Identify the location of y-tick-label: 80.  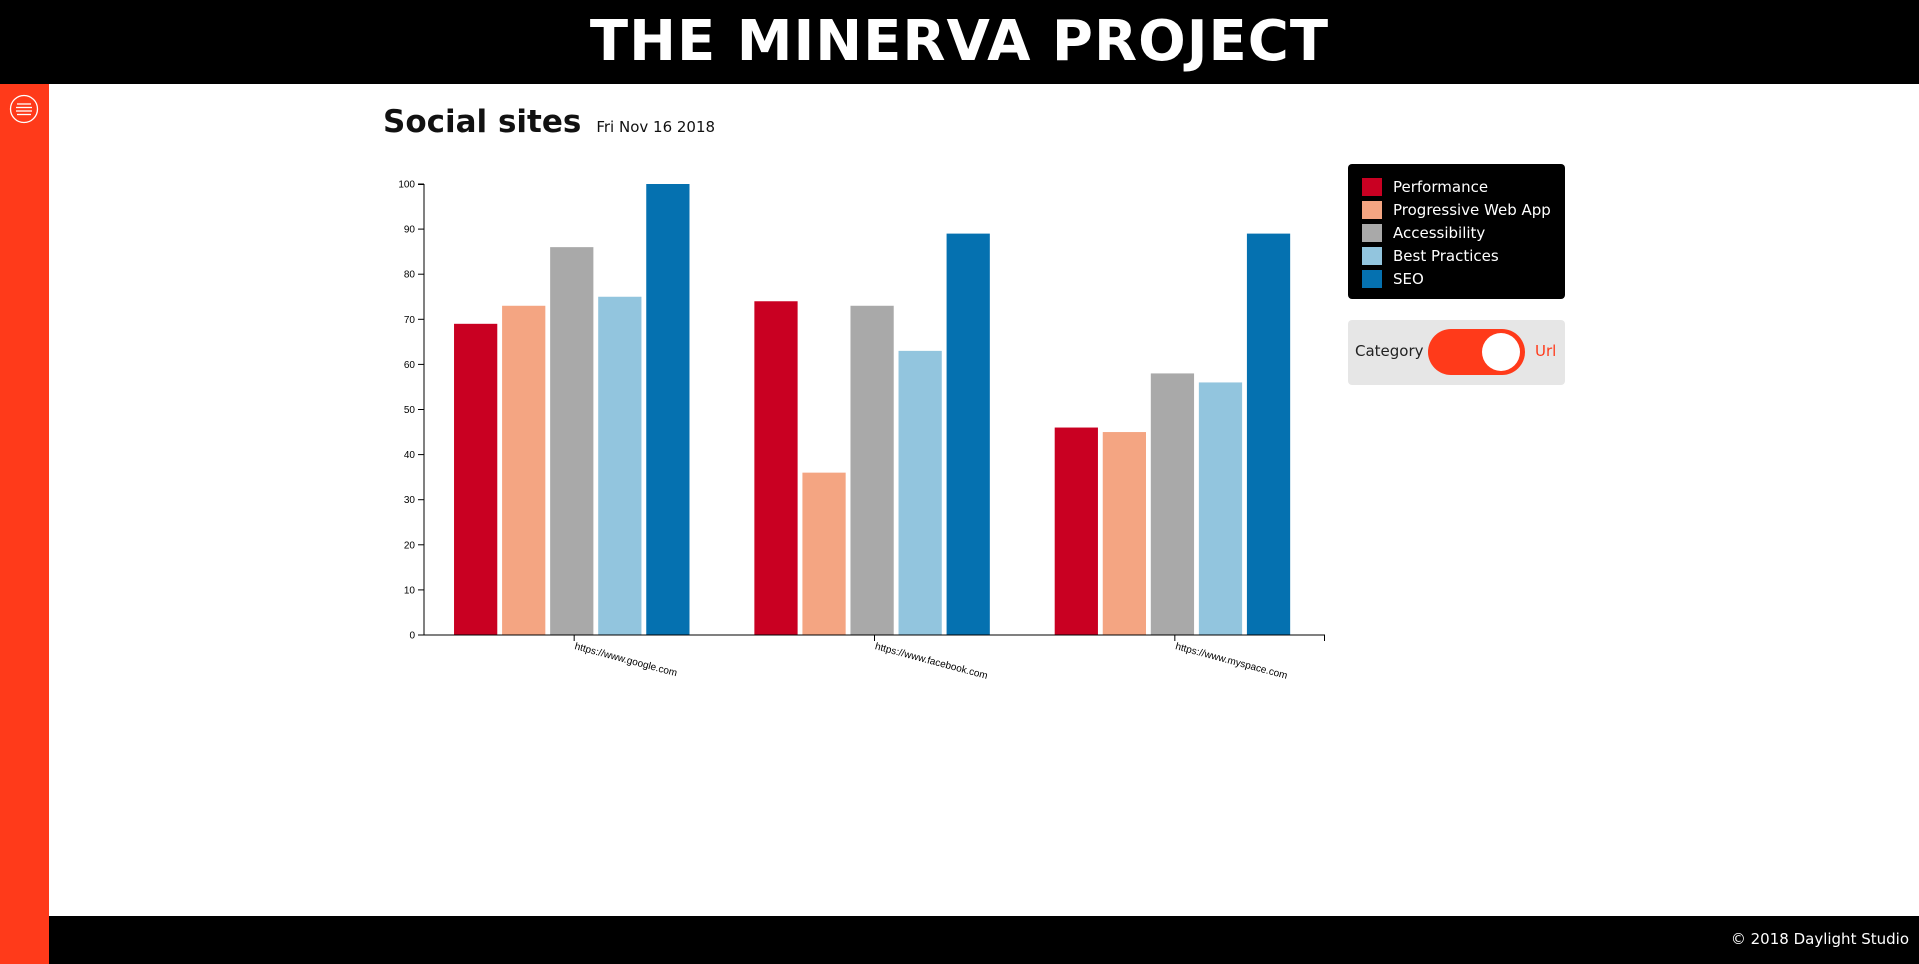
(410, 275).